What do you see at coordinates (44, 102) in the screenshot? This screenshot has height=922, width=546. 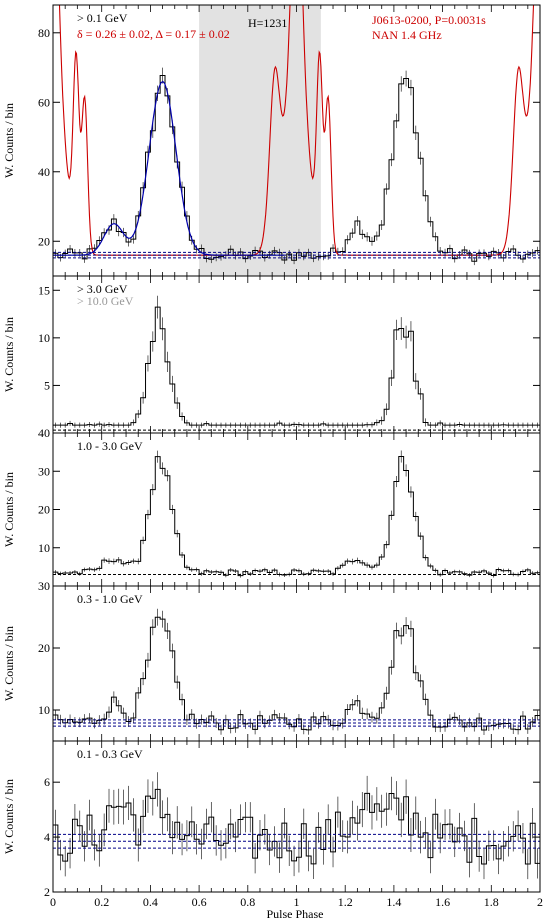 I see `y-tick-label: 60` at bounding box center [44, 102].